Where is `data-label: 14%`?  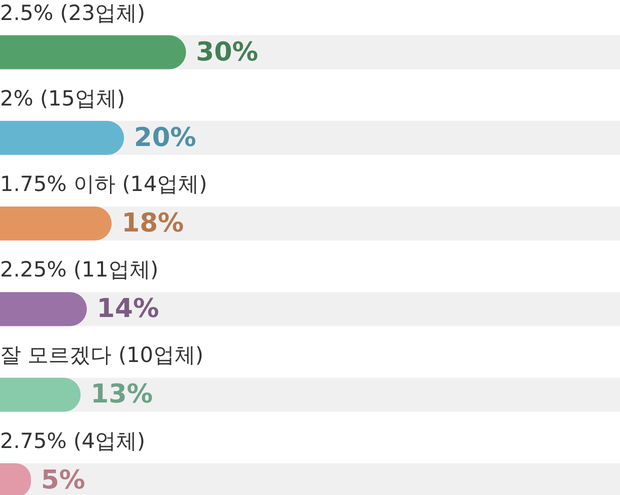
data-label: 14% is located at coordinates (128, 309).